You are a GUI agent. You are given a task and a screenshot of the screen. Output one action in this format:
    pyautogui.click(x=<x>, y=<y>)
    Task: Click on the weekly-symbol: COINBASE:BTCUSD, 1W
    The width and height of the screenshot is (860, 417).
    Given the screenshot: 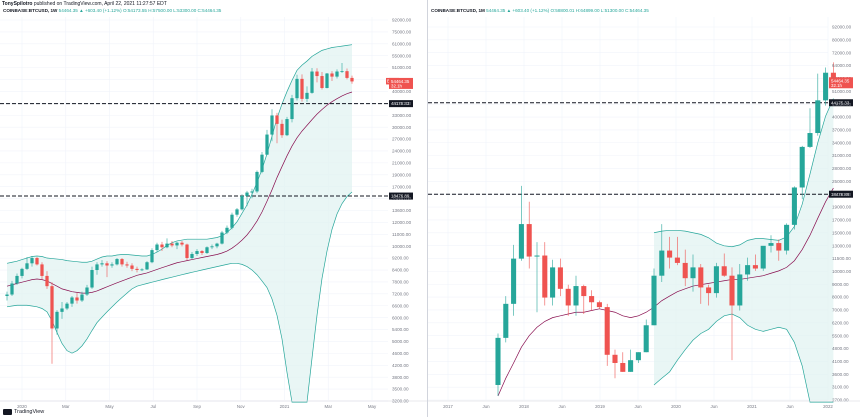 What is the action you would take?
    pyautogui.click(x=30, y=10)
    